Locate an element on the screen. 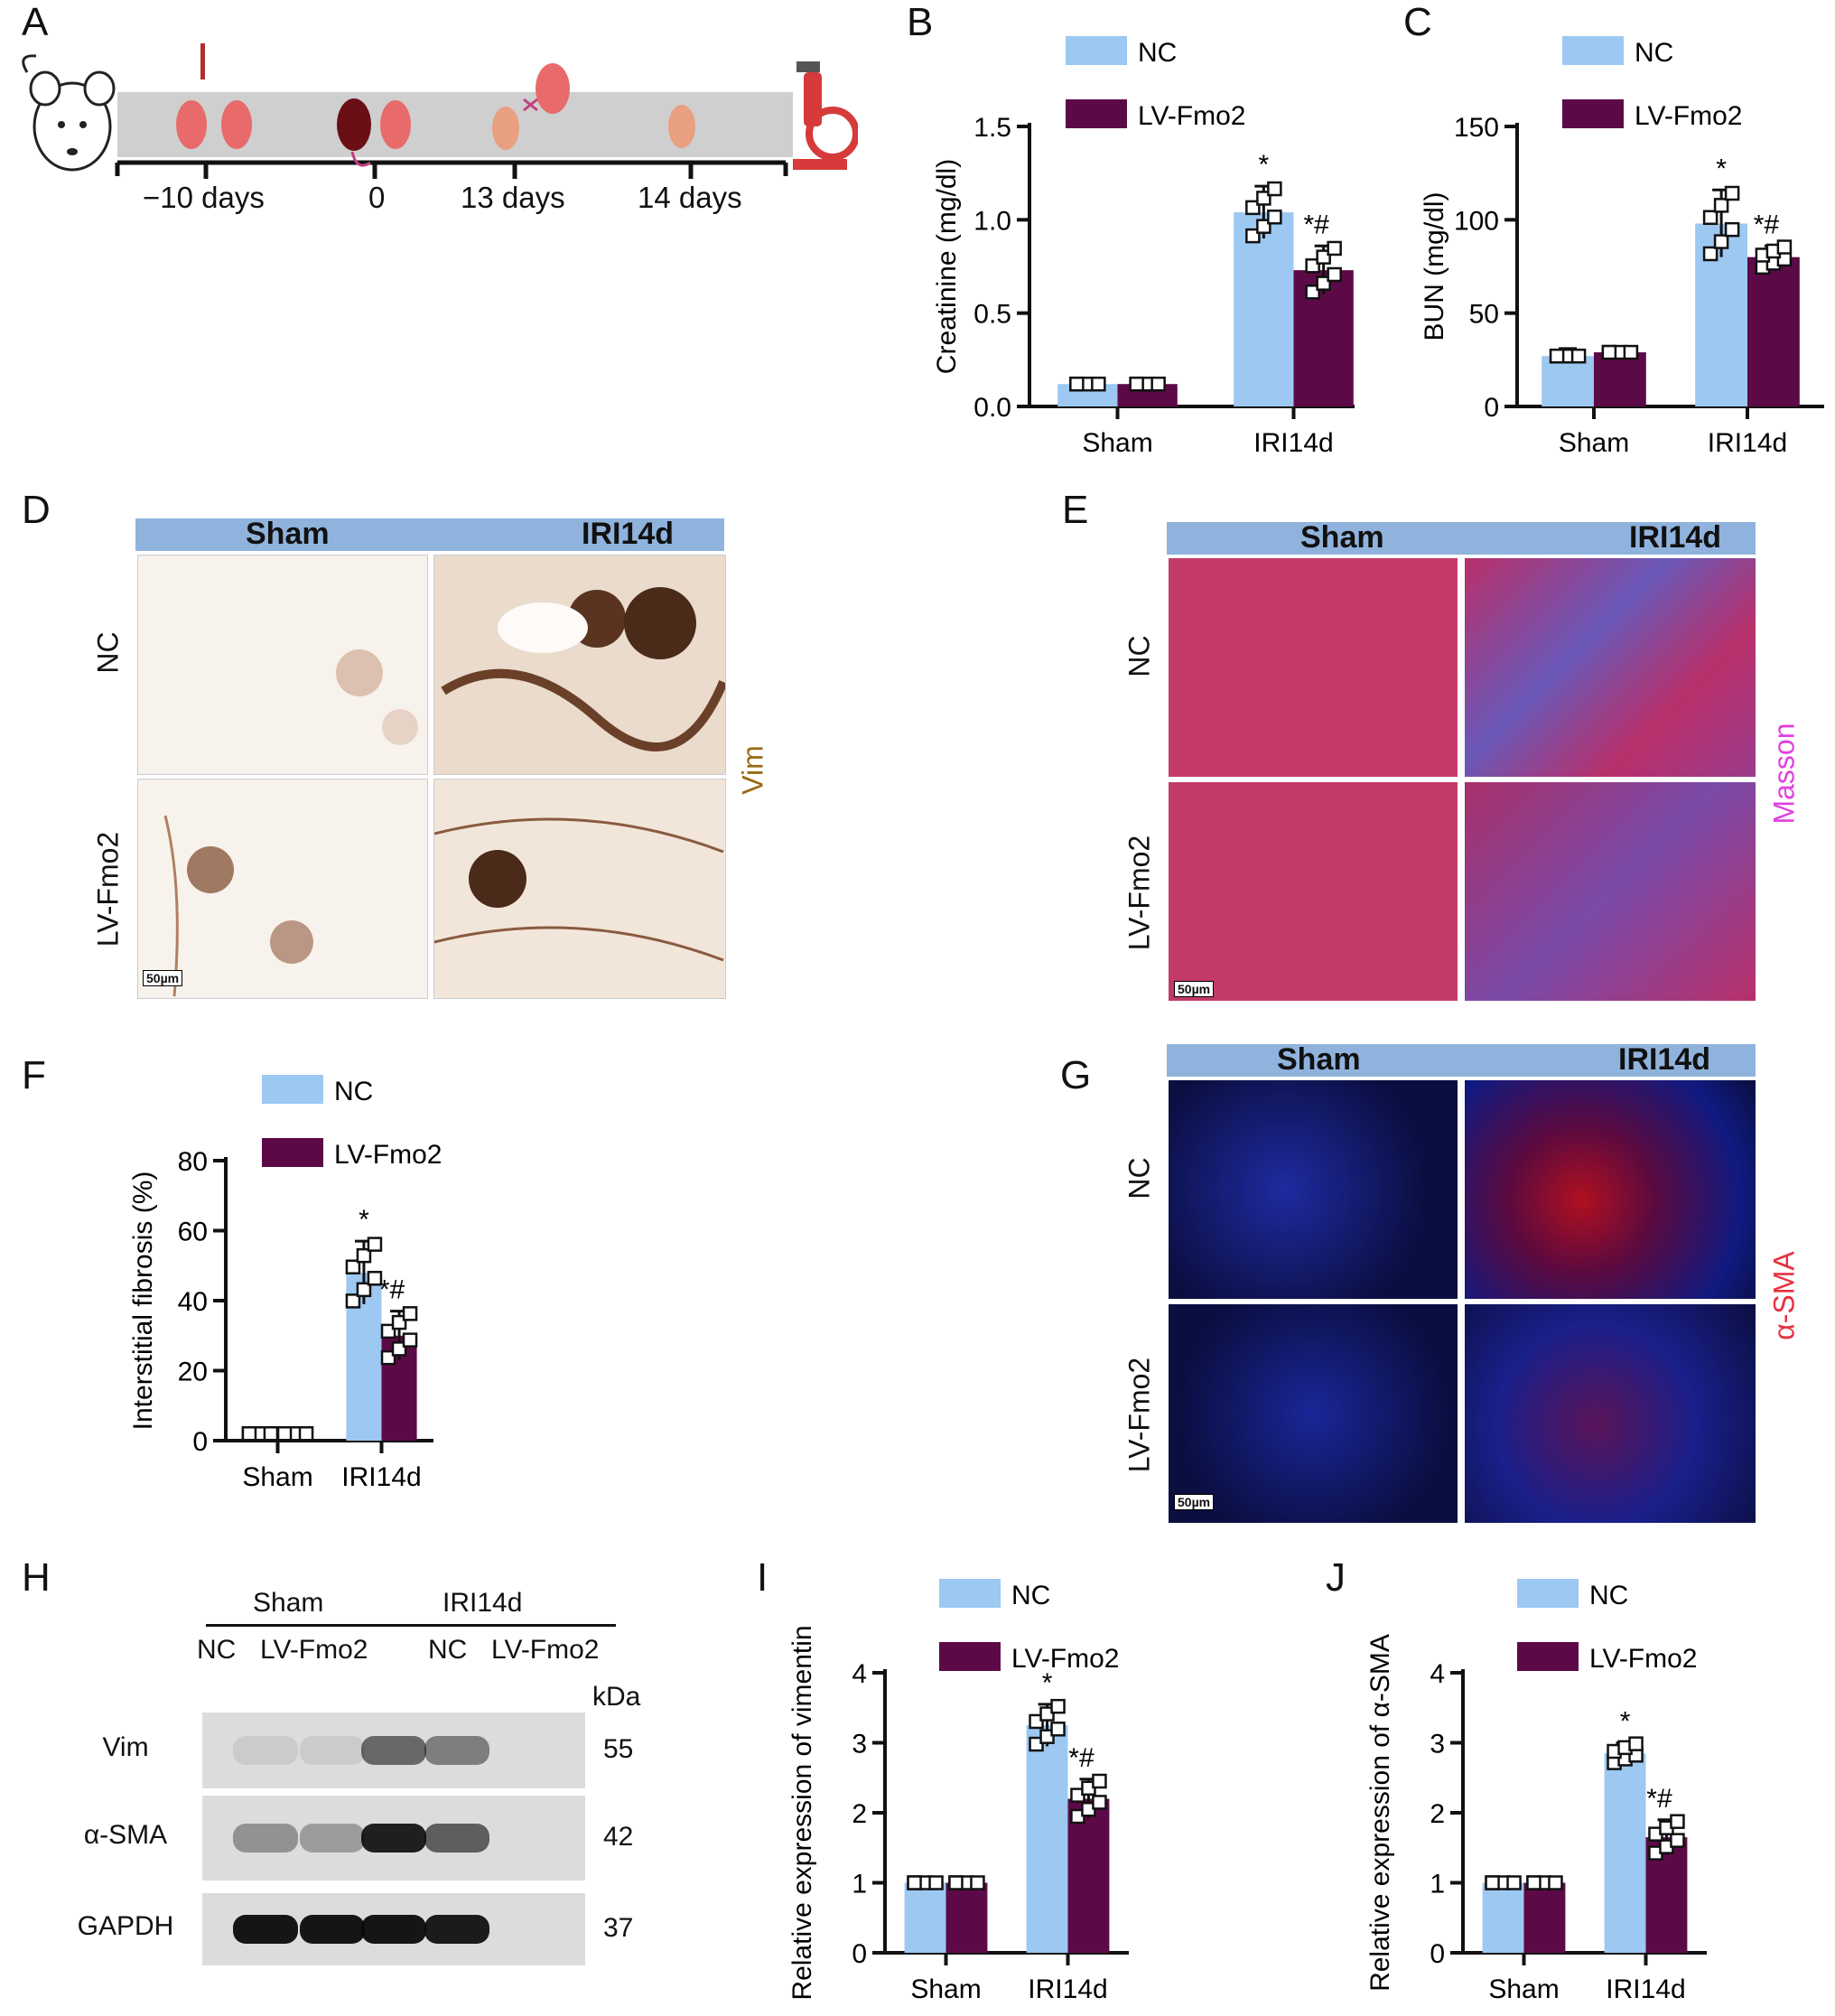 This screenshot has width=1835, height=2016. panel-label-i: I is located at coordinates (762, 1578).